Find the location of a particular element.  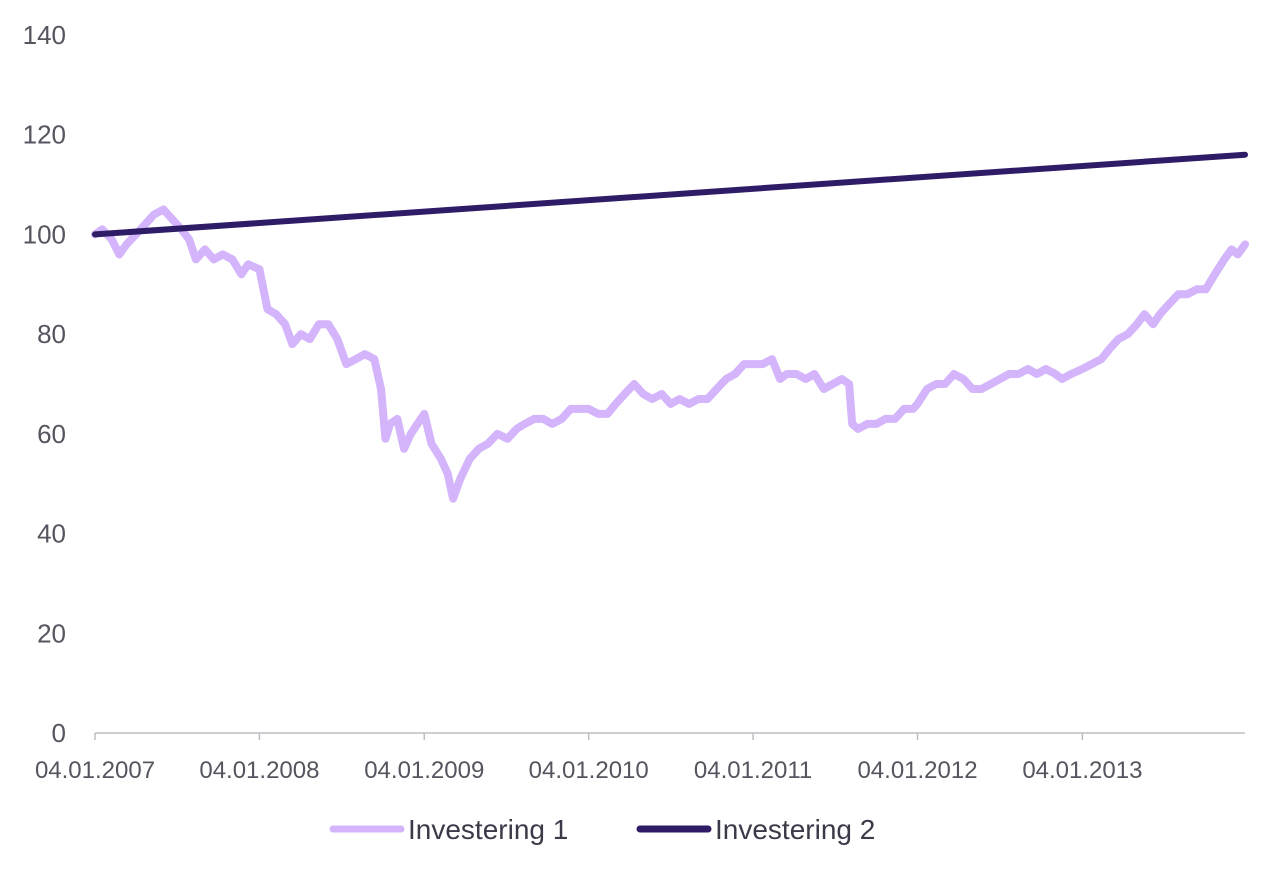

y-tick-label: 60 is located at coordinates (51, 434).